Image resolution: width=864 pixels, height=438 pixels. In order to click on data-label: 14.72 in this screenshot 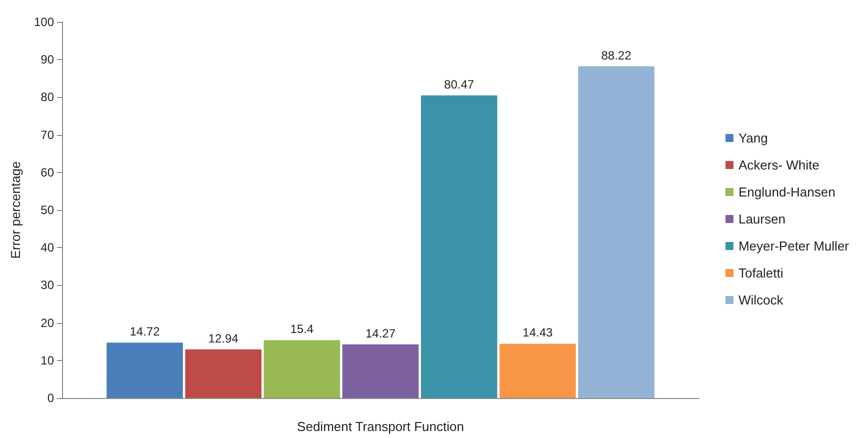, I will do `click(145, 331)`.